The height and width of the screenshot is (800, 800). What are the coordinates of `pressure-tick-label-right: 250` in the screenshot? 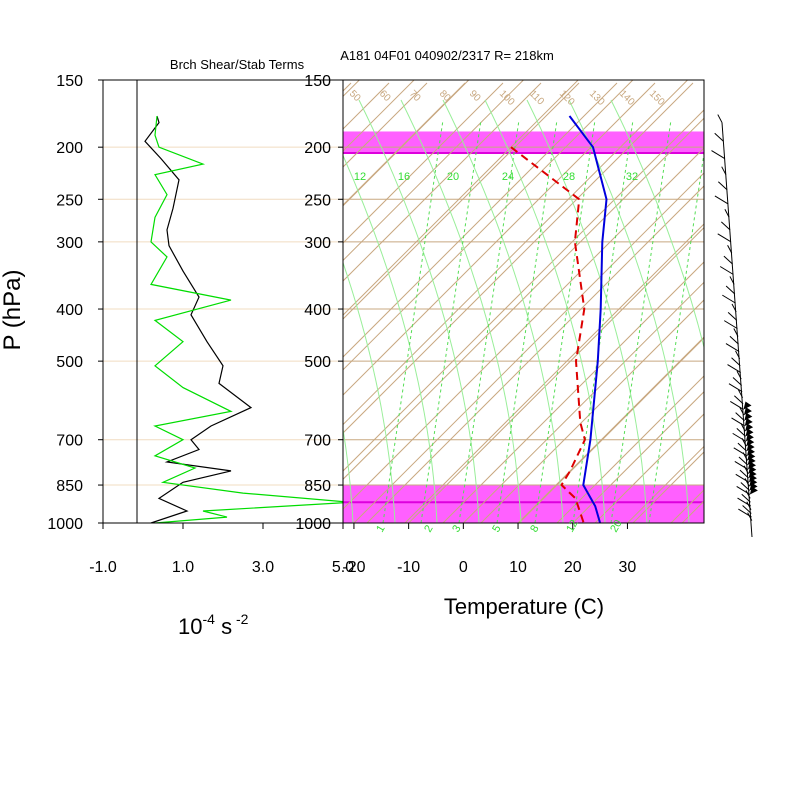 It's located at (317, 200).